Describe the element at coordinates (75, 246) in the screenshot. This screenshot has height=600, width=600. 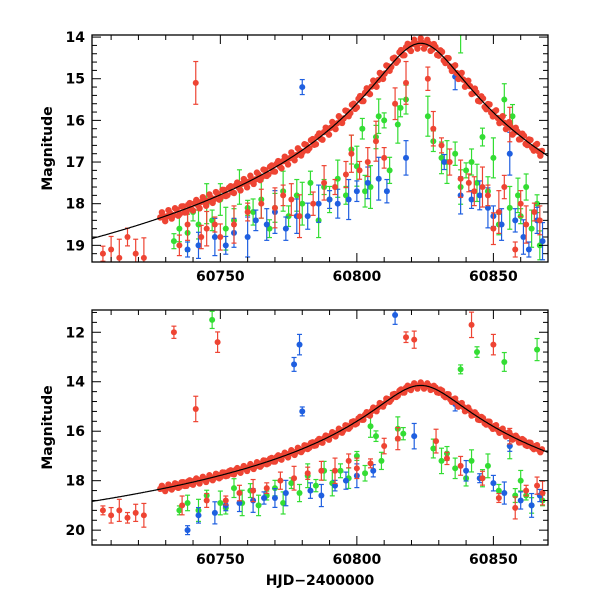
I see `y-tick-label: 19` at that location.